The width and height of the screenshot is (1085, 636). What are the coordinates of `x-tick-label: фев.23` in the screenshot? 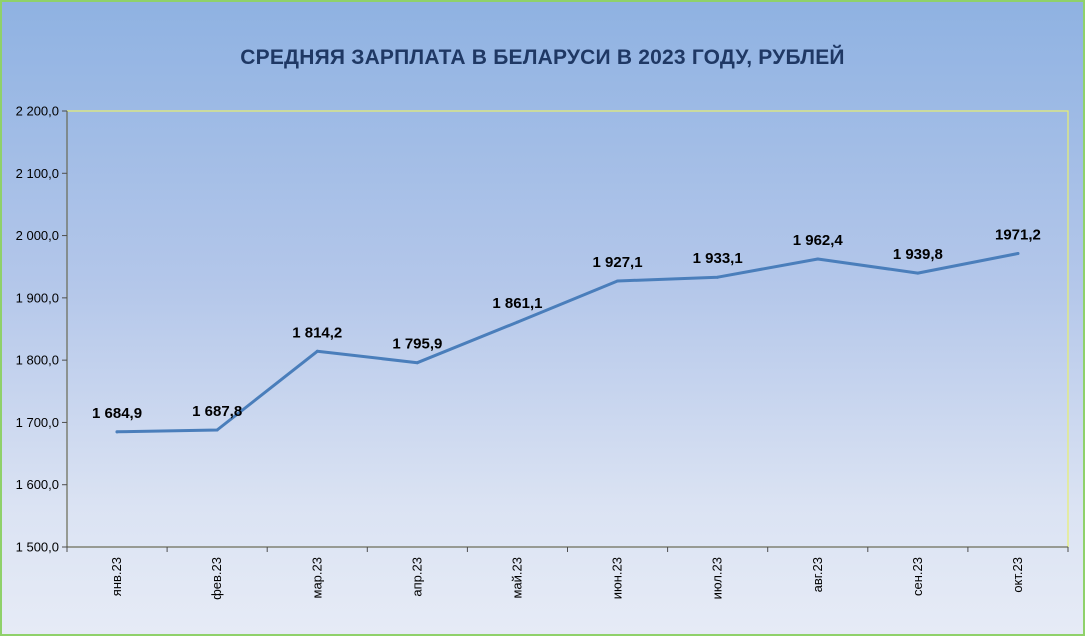 It's located at (216, 578).